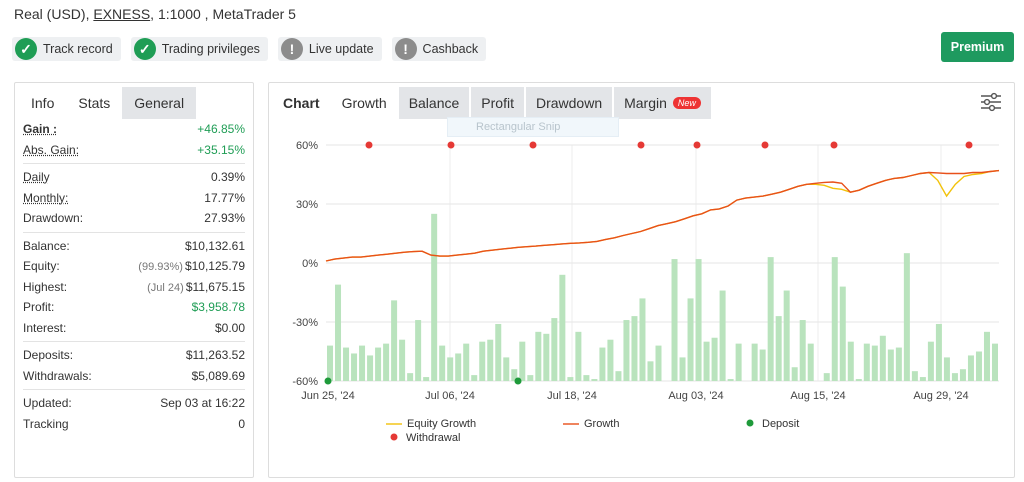 The width and height of the screenshot is (1024, 482). I want to click on badge-label: Live update, so click(341, 49).